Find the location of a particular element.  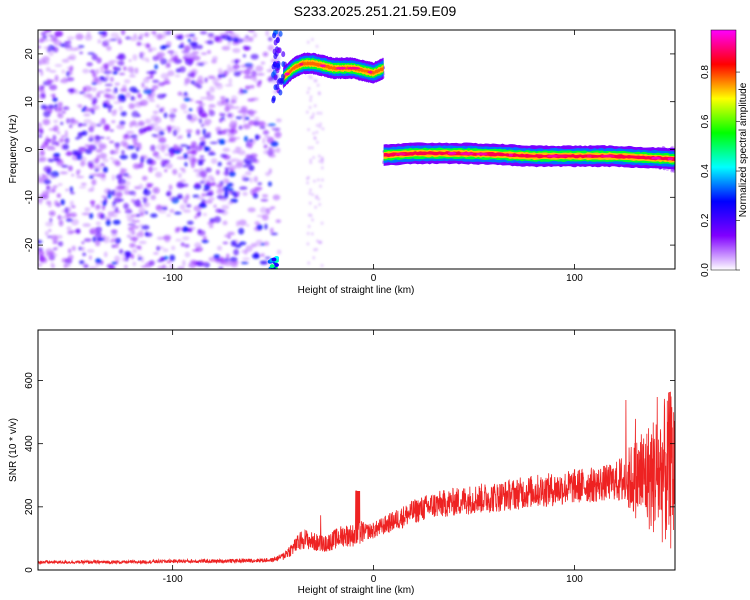

edge-streak is located at coordinates (277, 149).